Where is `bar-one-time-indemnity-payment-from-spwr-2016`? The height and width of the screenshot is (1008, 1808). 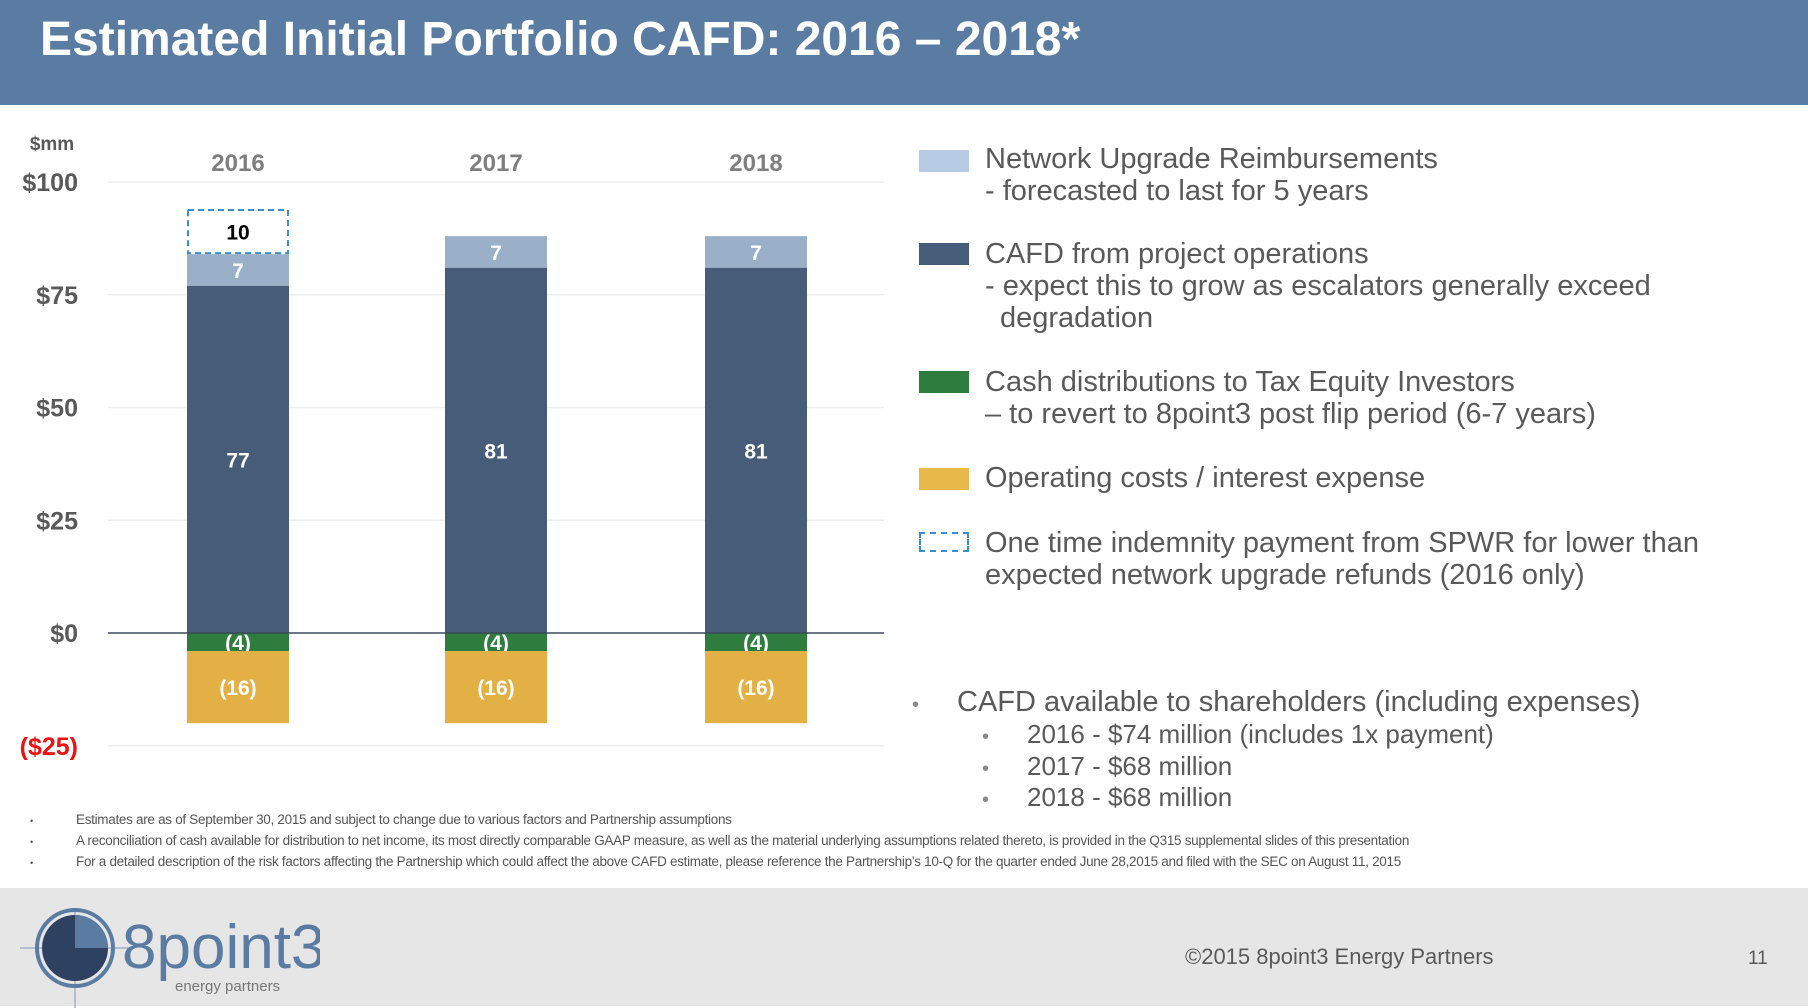
bar-one-time-indemnity-payment-from-spwr-2016 is located at coordinates (238, 232).